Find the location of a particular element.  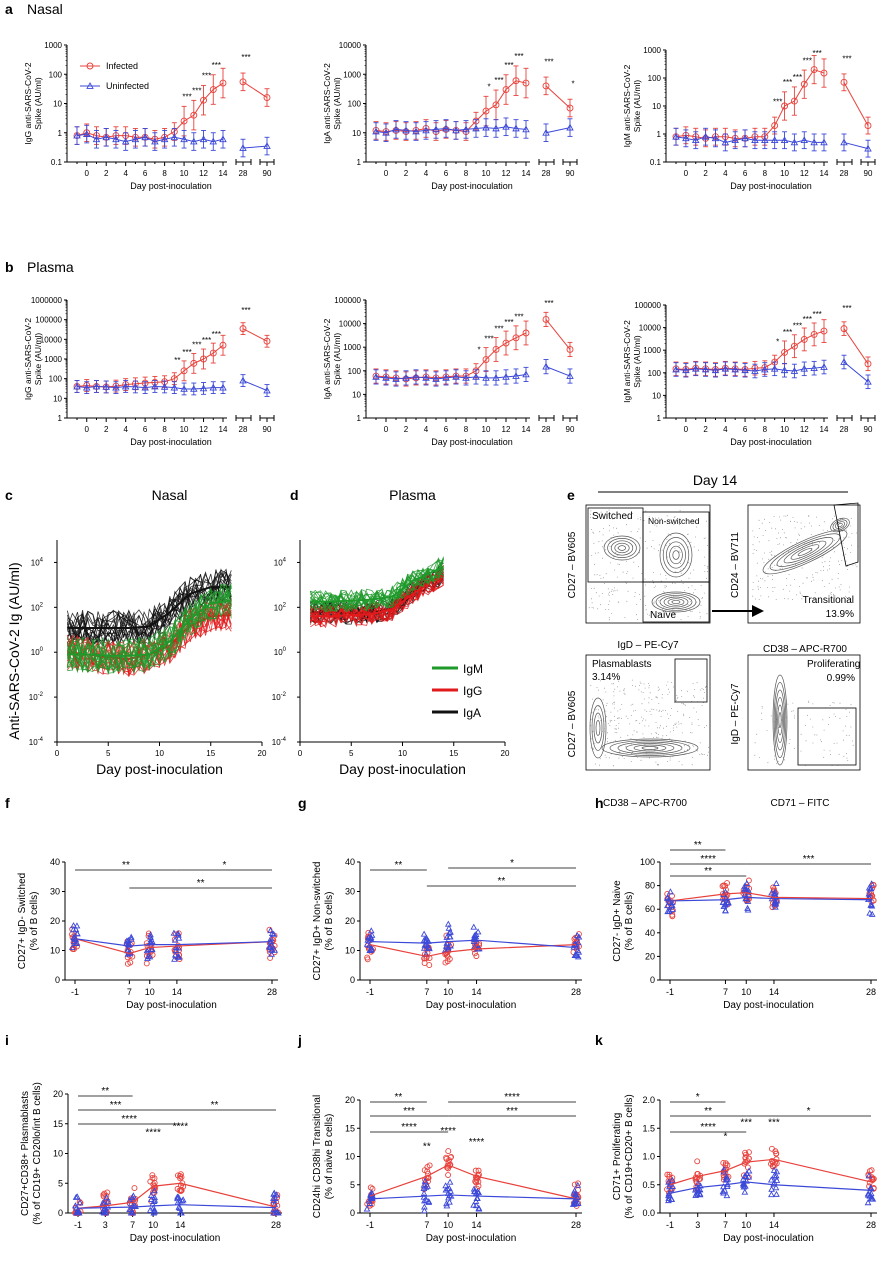

y-tick-label: 10 is located at coordinates (656, 395).